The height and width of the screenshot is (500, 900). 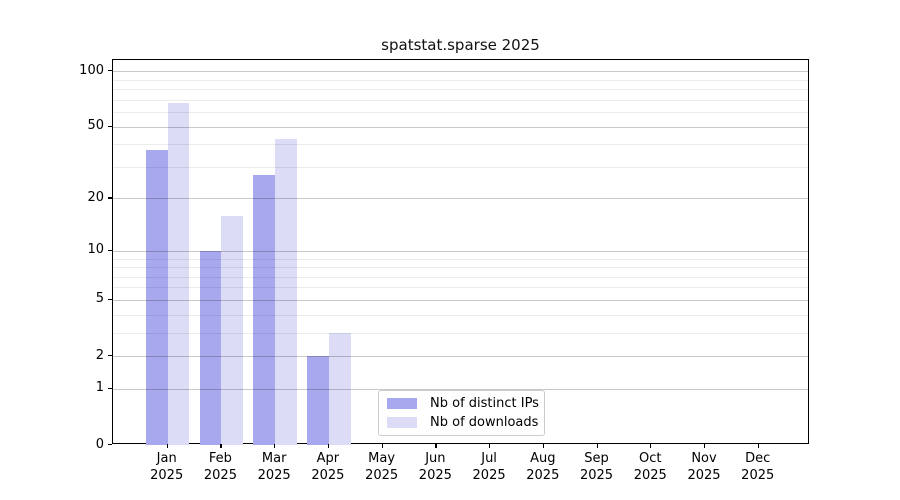 I want to click on y-tick-label: 1, so click(x=99, y=388).